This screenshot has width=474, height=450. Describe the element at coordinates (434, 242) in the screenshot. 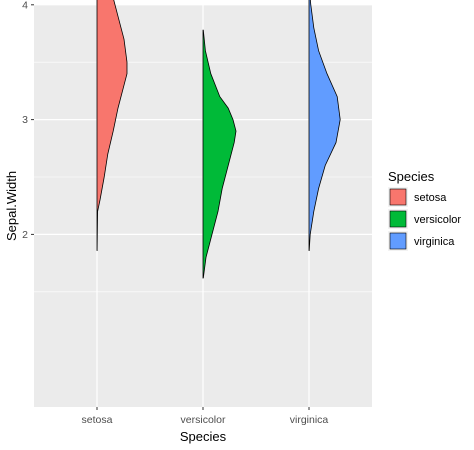

I see `legend-label-virginica: virginica` at that location.